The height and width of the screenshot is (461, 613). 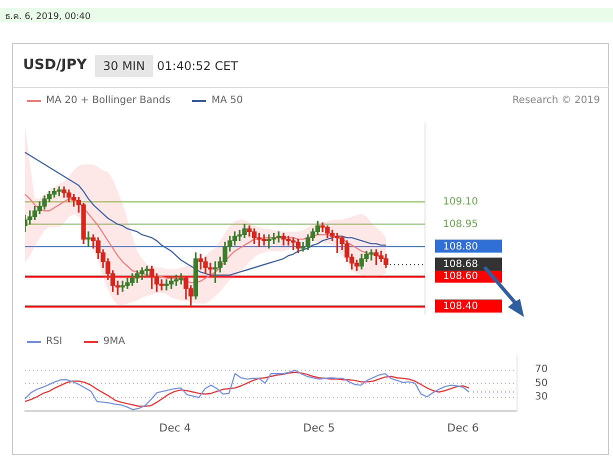 I want to click on y-tick-label: 30, so click(x=541, y=396).